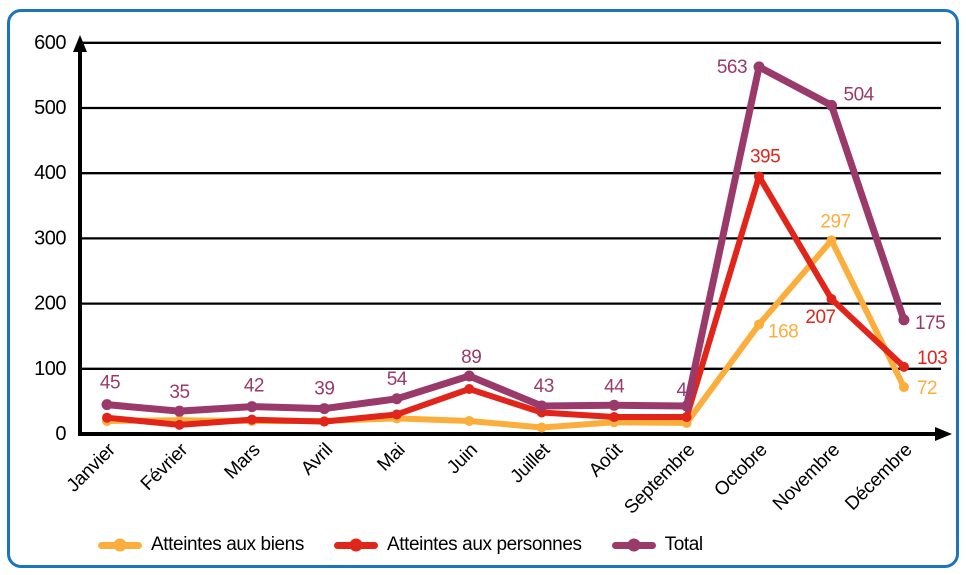 Image resolution: width=966 pixels, height=575 pixels. What do you see at coordinates (614, 386) in the screenshot?
I see `data-point-label: 44` at bounding box center [614, 386].